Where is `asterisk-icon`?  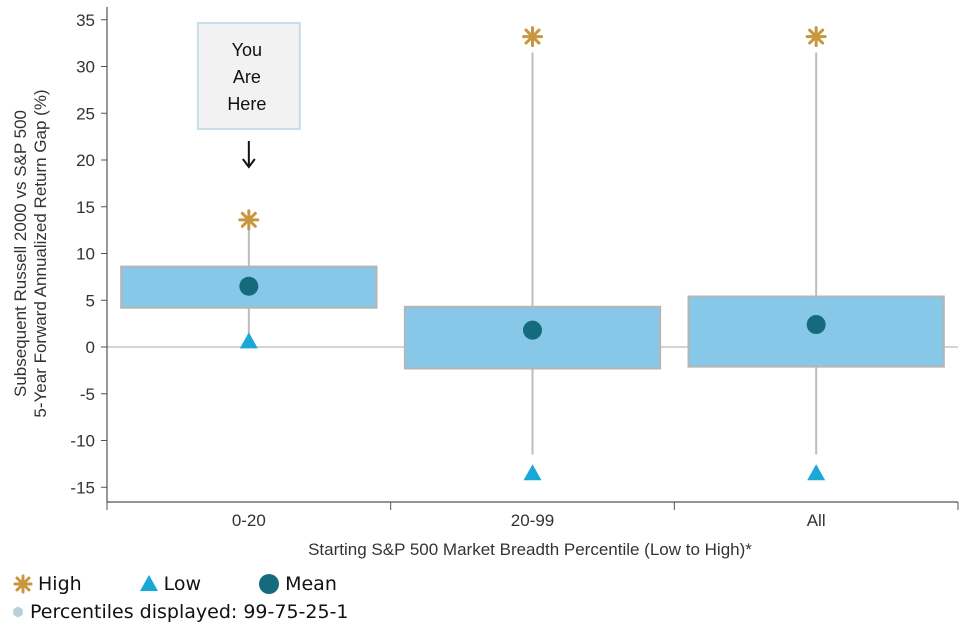
asterisk-icon is located at coordinates (23, 584).